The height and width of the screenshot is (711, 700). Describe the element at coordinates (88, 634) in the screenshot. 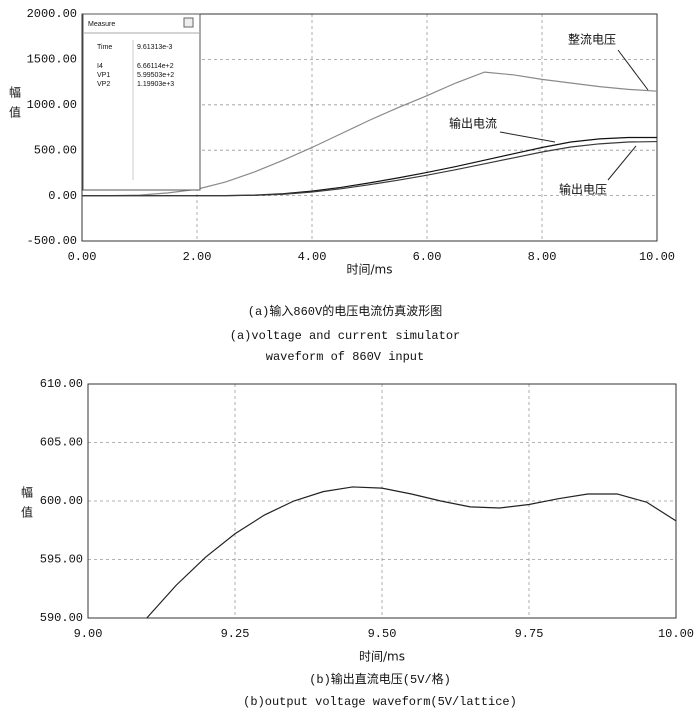

I see `x-tick-label: 9.00` at that location.